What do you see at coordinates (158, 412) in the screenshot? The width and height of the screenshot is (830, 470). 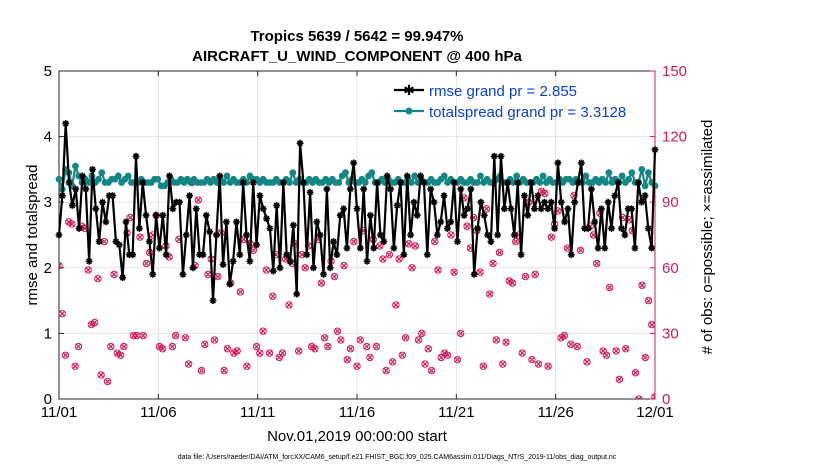 I see `x-tick-label: 11/06` at bounding box center [158, 412].